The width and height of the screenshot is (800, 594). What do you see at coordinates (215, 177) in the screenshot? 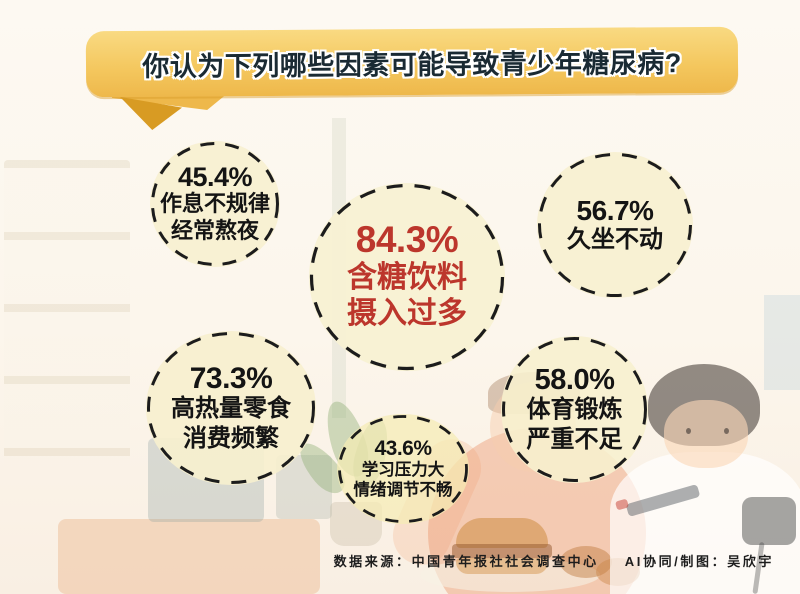
I see `stat-percent: 45.4%` at bounding box center [215, 177].